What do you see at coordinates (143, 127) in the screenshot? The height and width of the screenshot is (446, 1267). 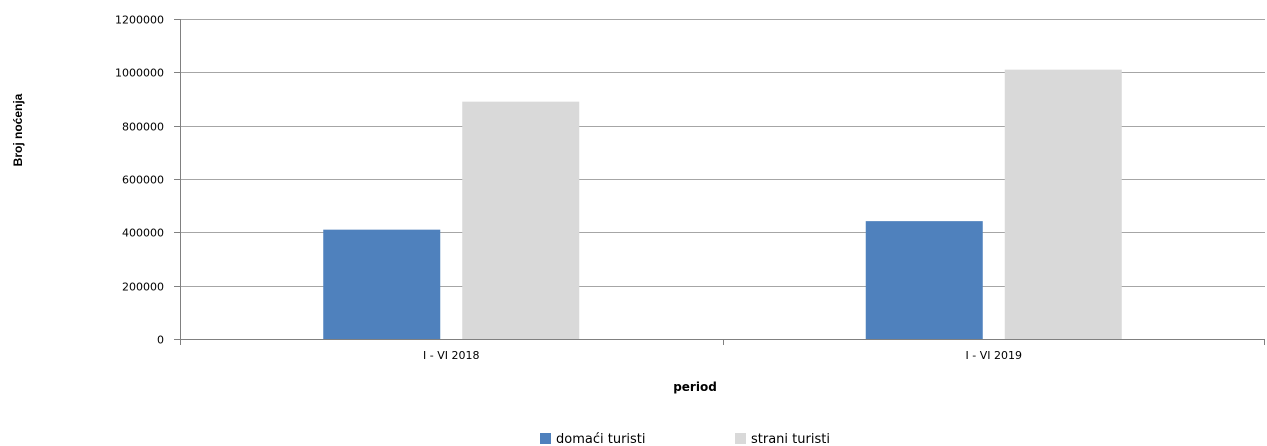 I see `y-tick-label: 800000` at bounding box center [143, 127].